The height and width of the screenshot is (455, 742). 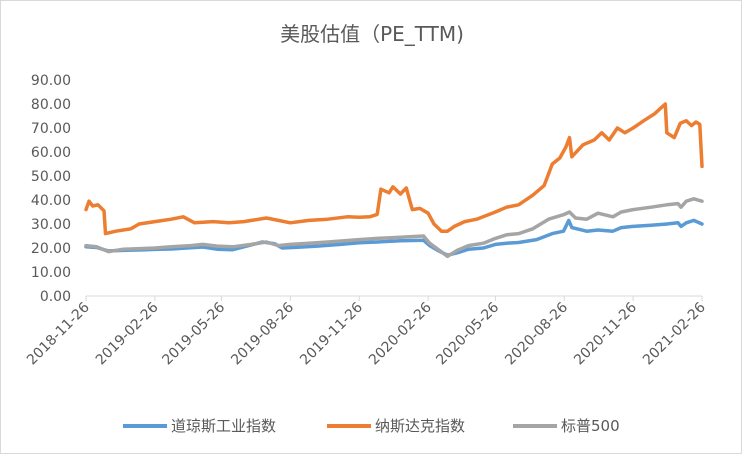 What do you see at coordinates (674, 333) in the screenshot?
I see `x-tick-label: 2021-02-26` at bounding box center [674, 333].